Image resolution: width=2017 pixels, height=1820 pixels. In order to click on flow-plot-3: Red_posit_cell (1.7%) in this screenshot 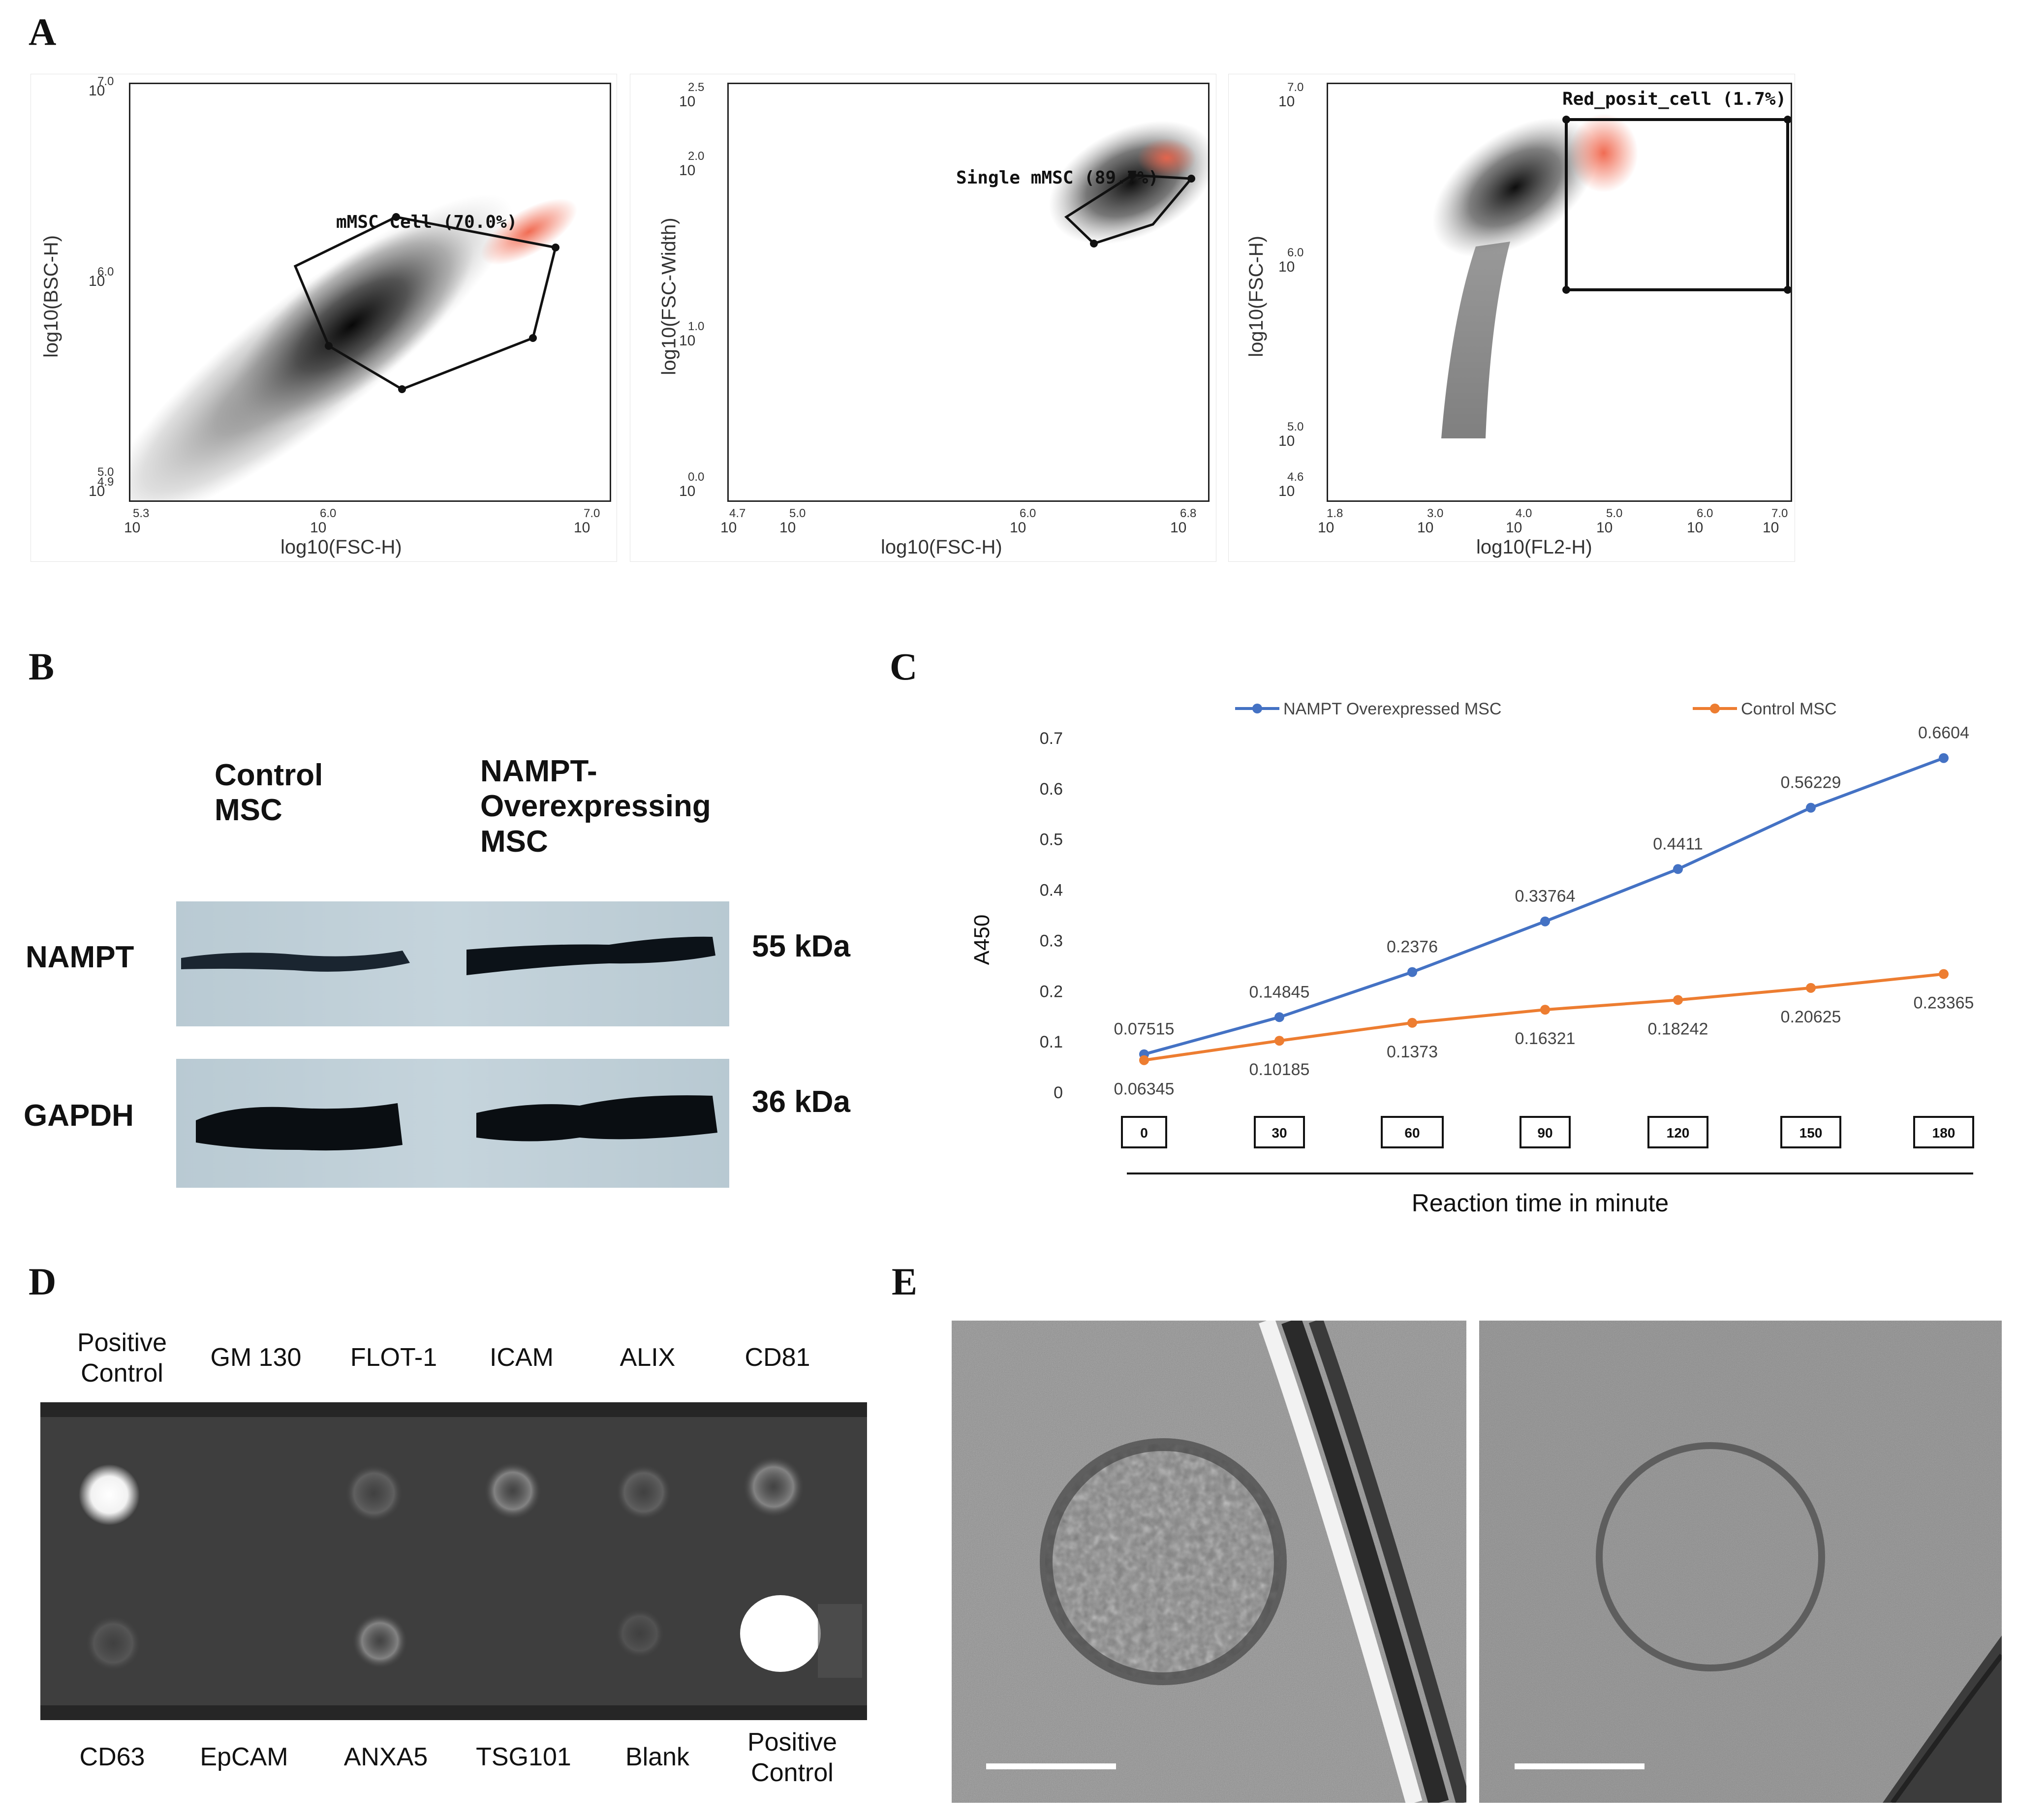, I will do `click(1559, 292)`.